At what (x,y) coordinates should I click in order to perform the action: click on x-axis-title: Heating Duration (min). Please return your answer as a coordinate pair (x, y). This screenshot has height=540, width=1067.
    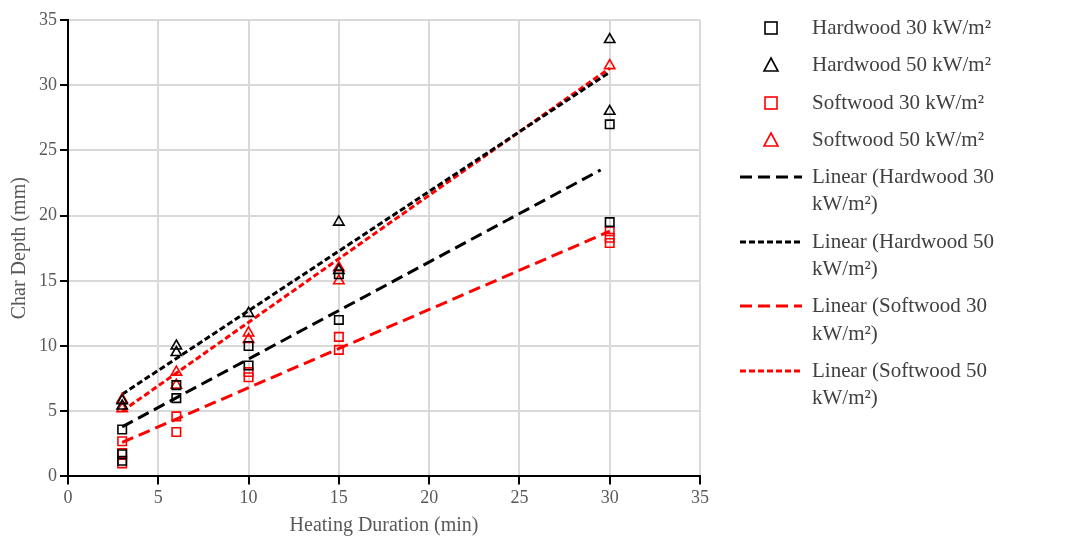
    Looking at the image, I should click on (384, 525).